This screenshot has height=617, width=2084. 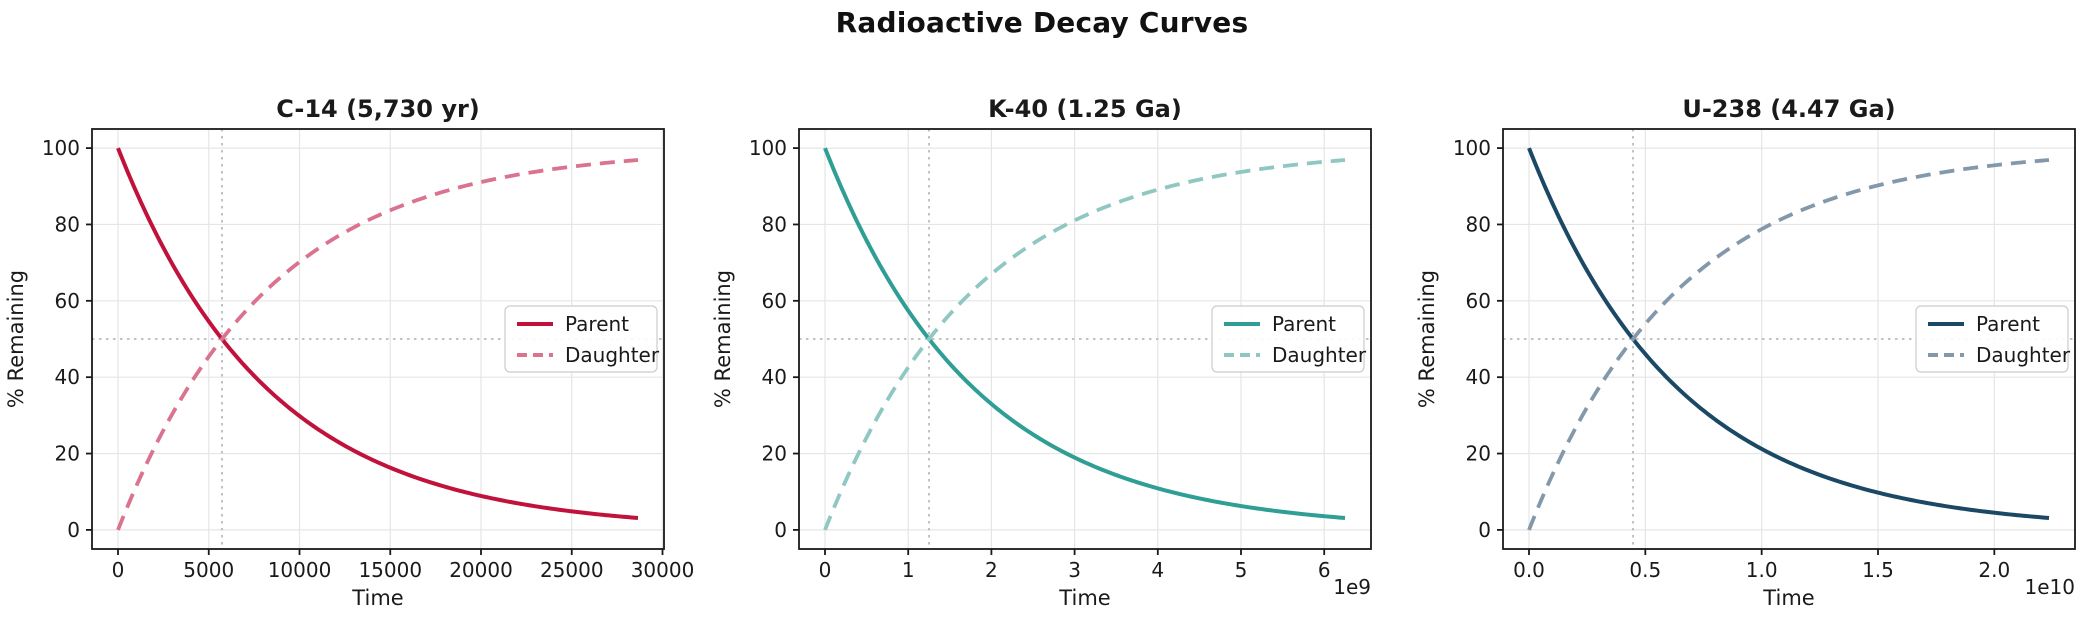 I want to click on x-tick-label: 2.0, so click(x=1994, y=570).